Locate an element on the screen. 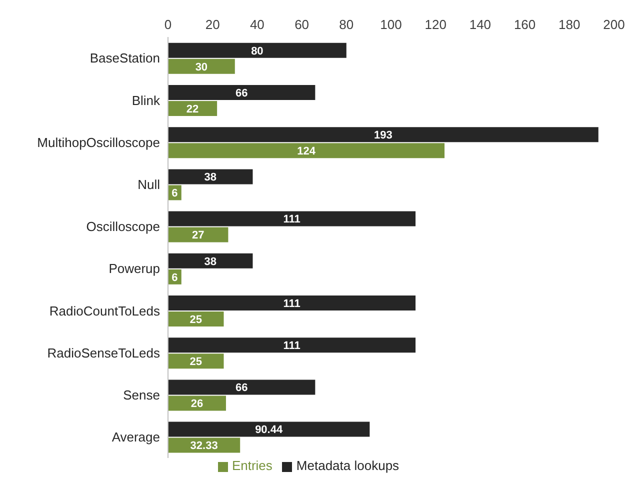 This screenshot has width=627, height=483. y-tick-label: Sense is located at coordinates (141, 394).